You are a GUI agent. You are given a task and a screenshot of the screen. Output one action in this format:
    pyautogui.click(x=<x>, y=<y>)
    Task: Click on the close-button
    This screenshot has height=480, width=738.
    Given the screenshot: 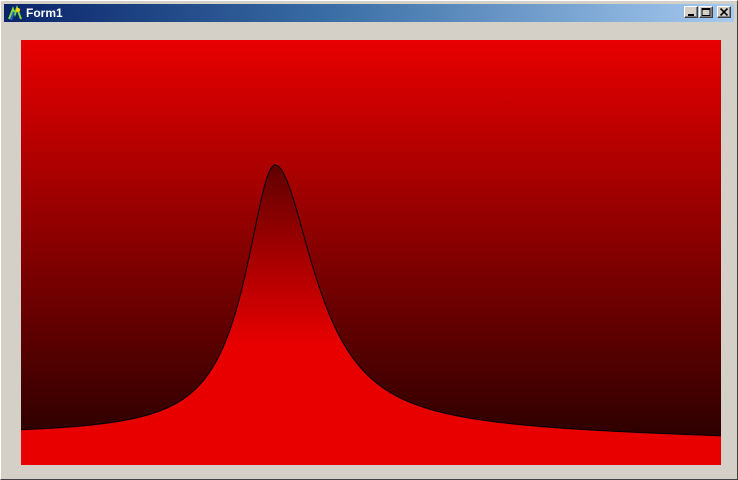 What is the action you would take?
    pyautogui.click(x=724, y=12)
    